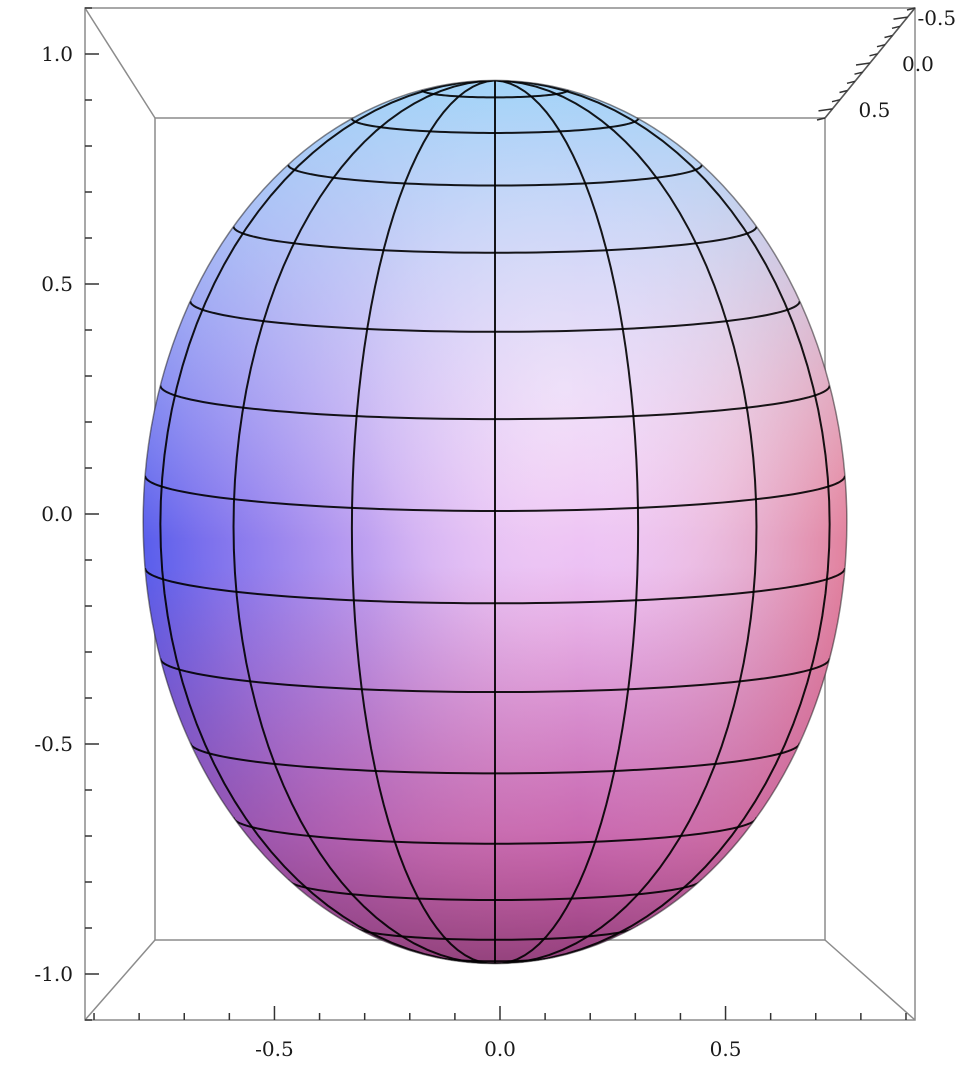  I want to click on x-tick-label: -0.5, so click(274, 1049).